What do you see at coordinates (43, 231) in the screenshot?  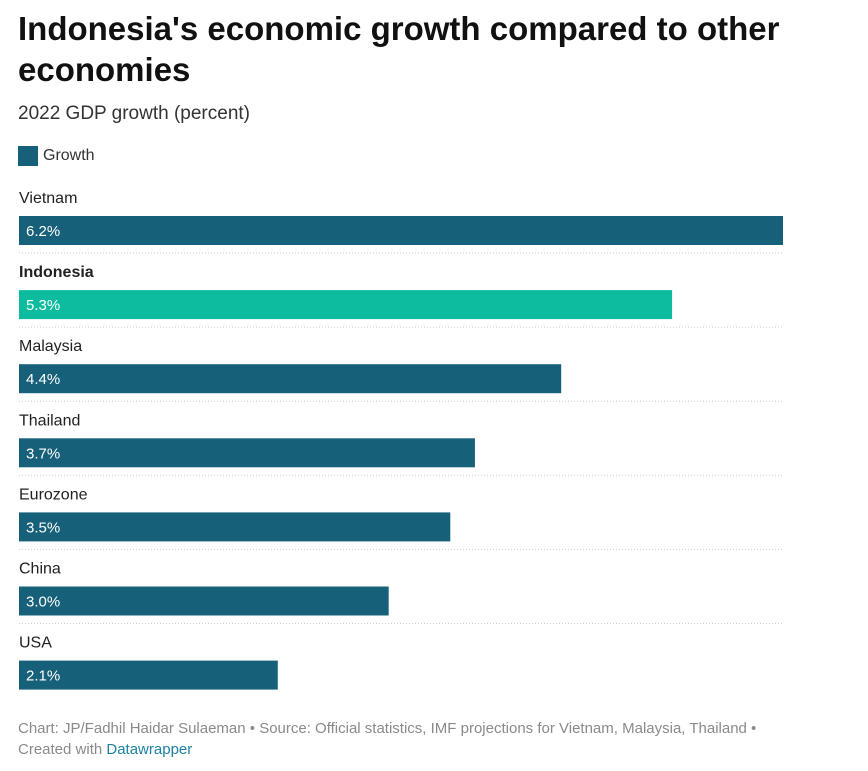 I see `value-label: 6.2%` at bounding box center [43, 231].